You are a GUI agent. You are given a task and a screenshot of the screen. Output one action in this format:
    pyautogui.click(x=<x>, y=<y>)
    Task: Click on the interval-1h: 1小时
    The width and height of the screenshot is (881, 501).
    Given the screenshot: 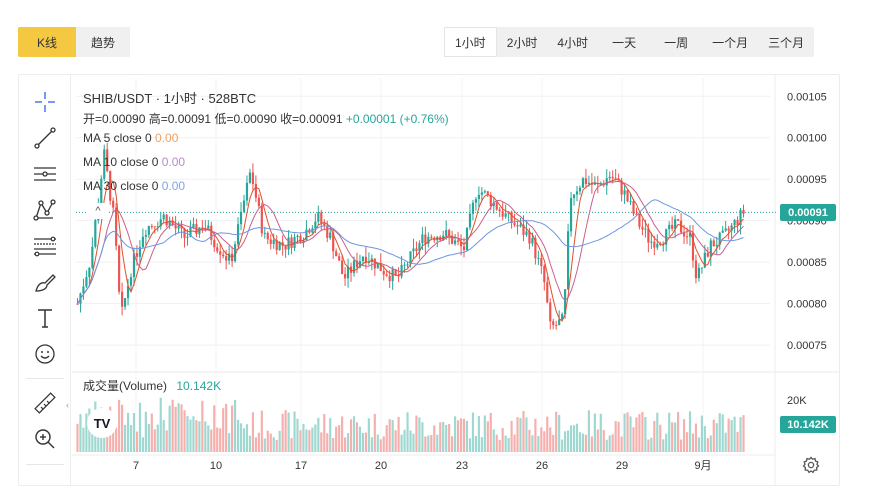 What is the action you would take?
    pyautogui.click(x=470, y=42)
    